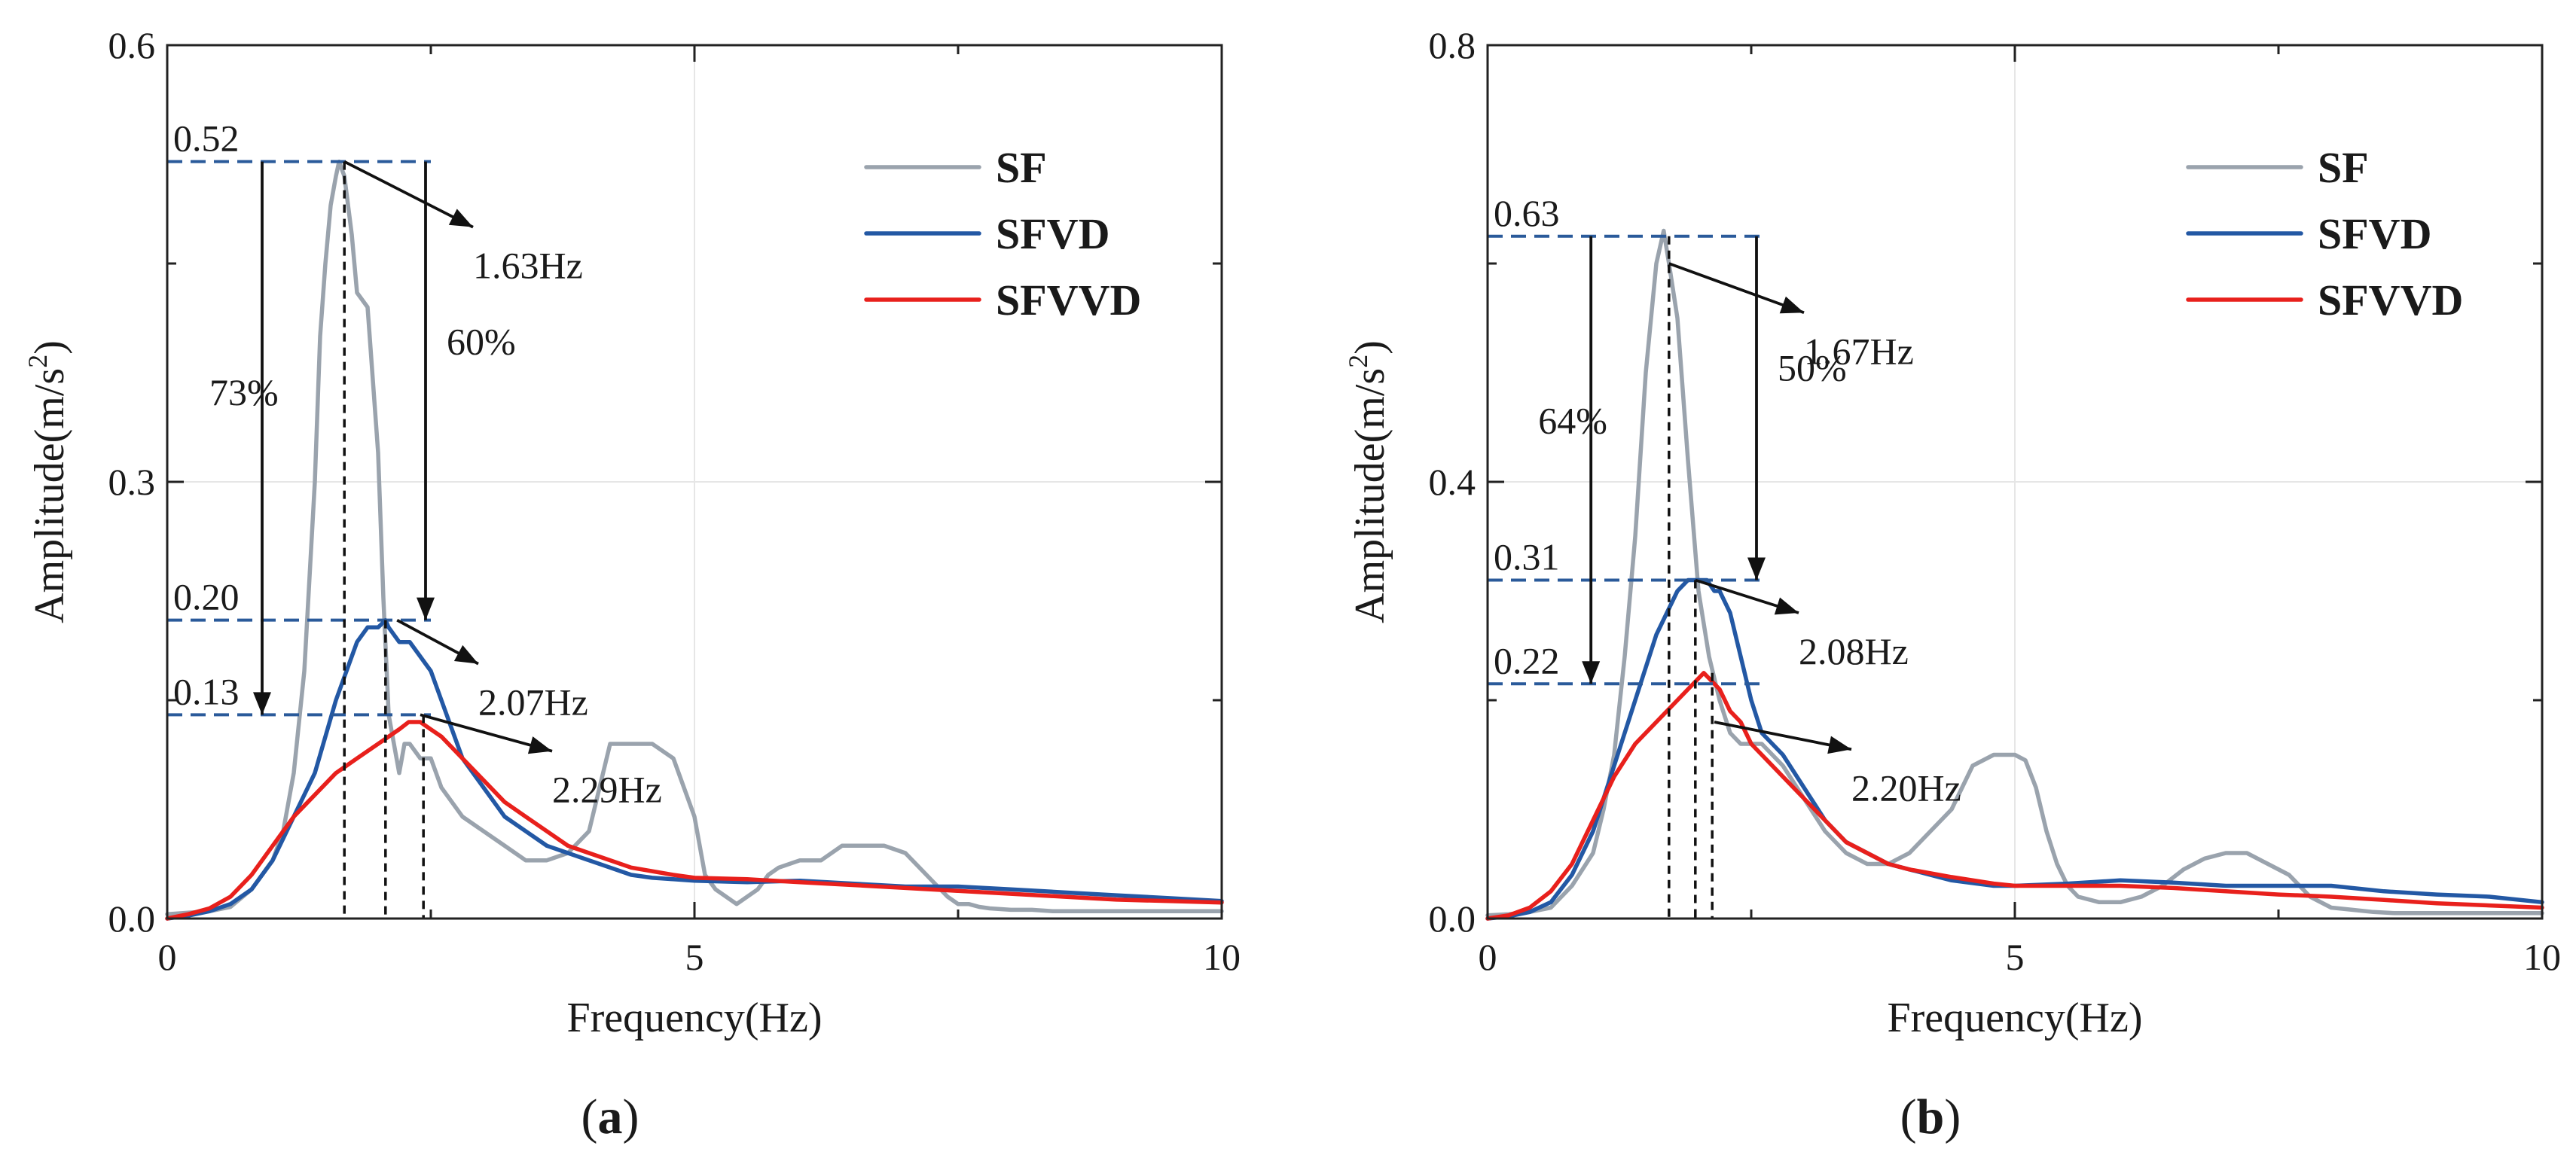  Describe the element at coordinates (132, 482) in the screenshot. I see `y-tick-label: 0.3` at that location.